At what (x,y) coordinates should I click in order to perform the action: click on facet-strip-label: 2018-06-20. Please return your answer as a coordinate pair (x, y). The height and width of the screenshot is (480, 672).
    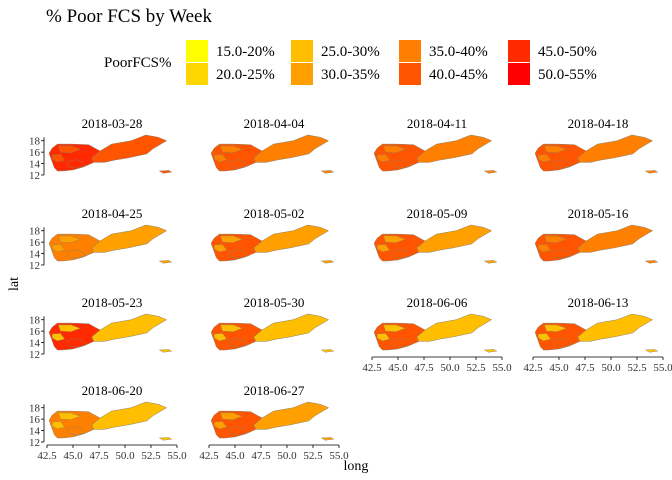
    Looking at the image, I should click on (112, 390).